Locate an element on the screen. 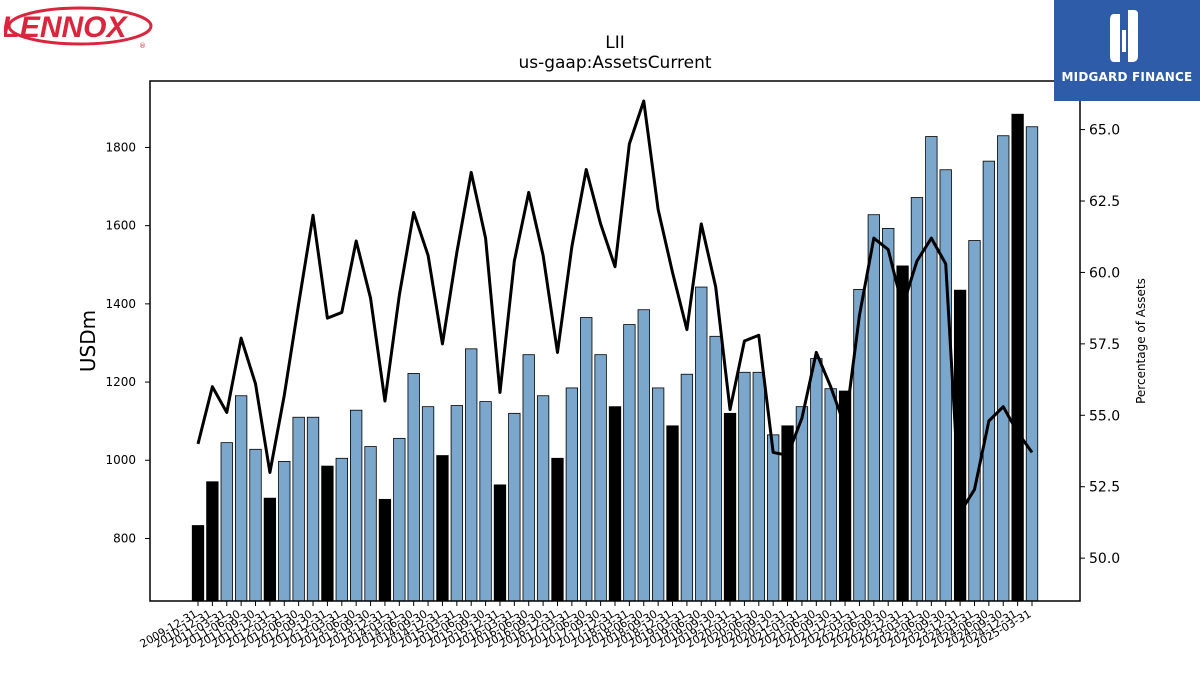 The height and width of the screenshot is (675, 1200). left-tick-label: 1600 is located at coordinates (120, 226).